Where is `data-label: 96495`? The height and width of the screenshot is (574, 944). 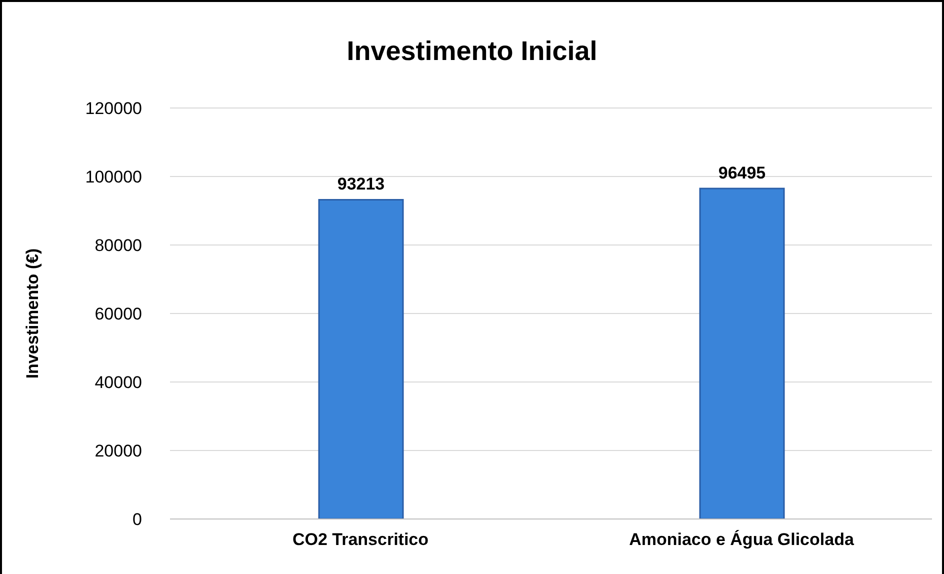
data-label: 96495 is located at coordinates (742, 173).